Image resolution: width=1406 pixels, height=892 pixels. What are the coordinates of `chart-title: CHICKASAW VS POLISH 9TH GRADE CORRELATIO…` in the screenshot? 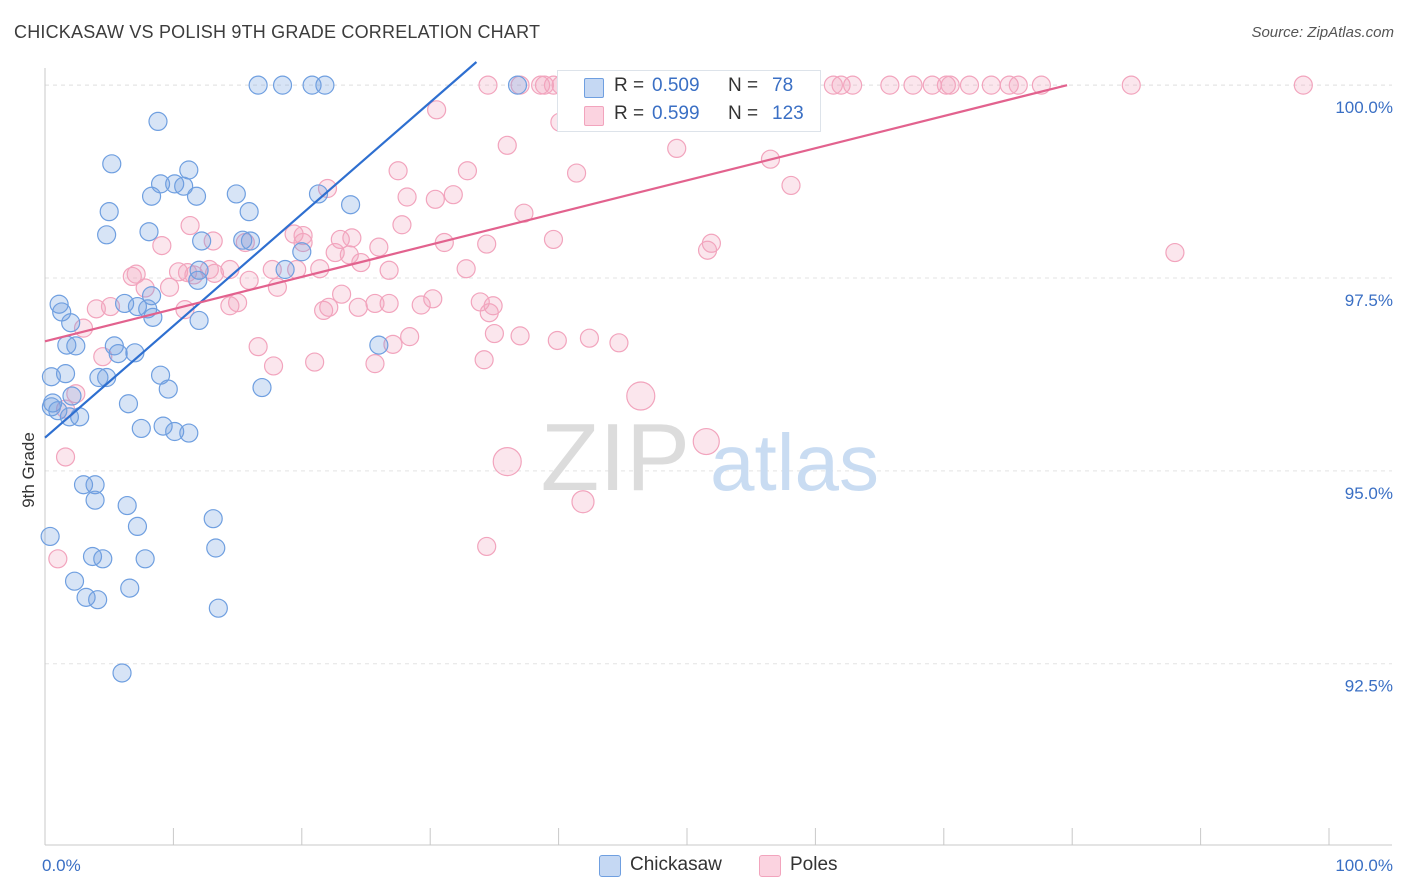 It's located at (277, 32).